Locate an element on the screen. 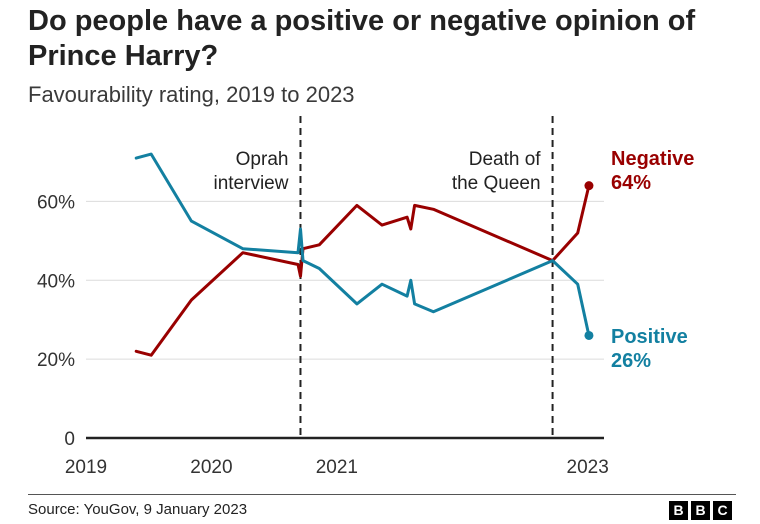  y-tick-label-0: 0 is located at coordinates (69, 439).